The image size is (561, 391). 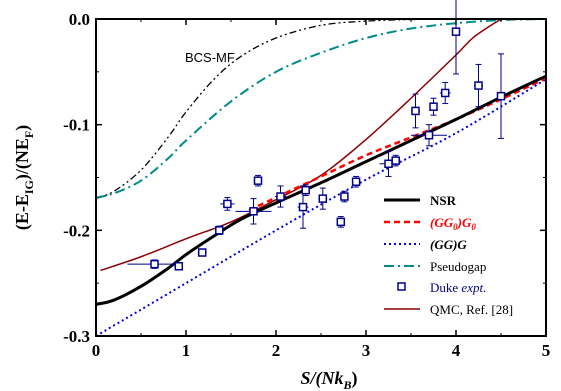 I want to click on legend-label-qmc: QMC, Ref. [28], so click(x=471, y=309).